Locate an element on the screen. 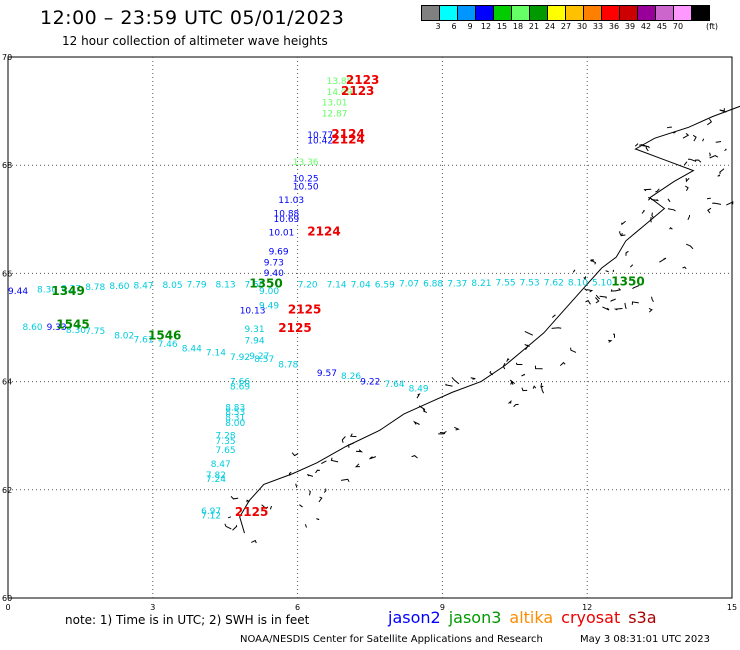  wave-height-reading: 7.35 is located at coordinates (226, 442).